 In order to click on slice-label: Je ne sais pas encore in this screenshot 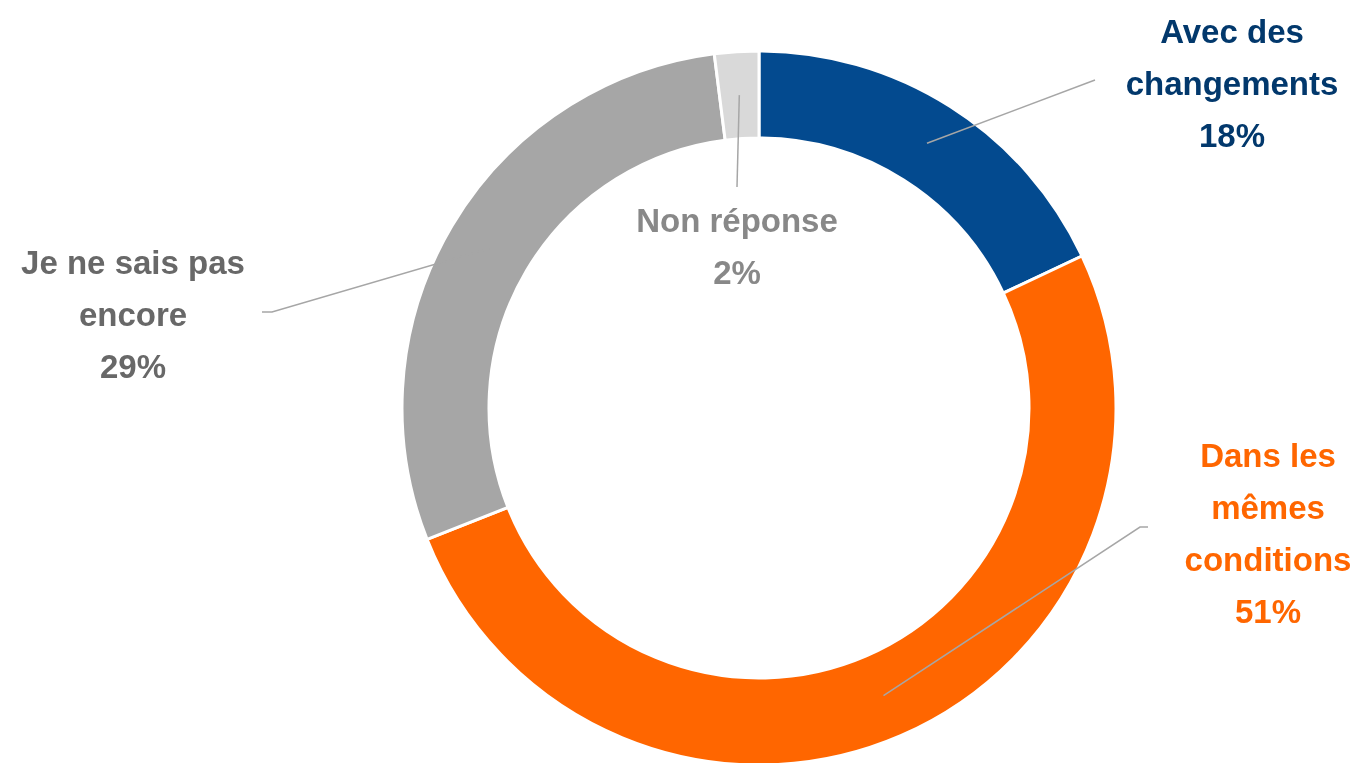, I will do `click(133, 288)`.